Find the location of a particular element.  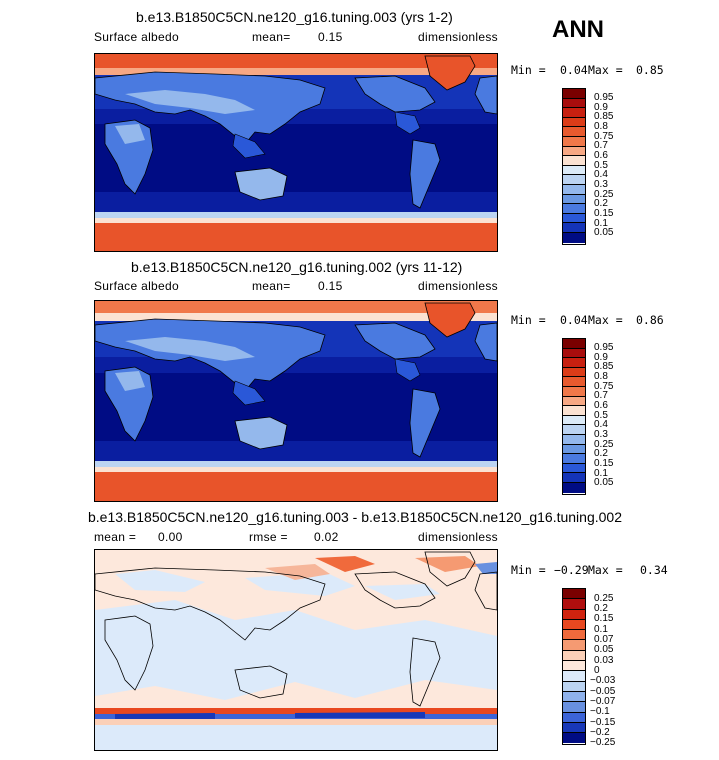

colorbar-tick: 0.75 is located at coordinates (604, 386).